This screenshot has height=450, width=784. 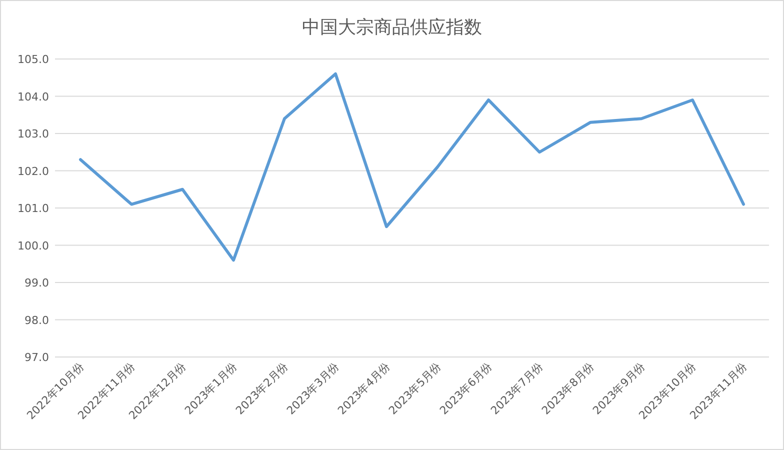 I want to click on y-tick-label: 102.0, so click(x=33, y=171).